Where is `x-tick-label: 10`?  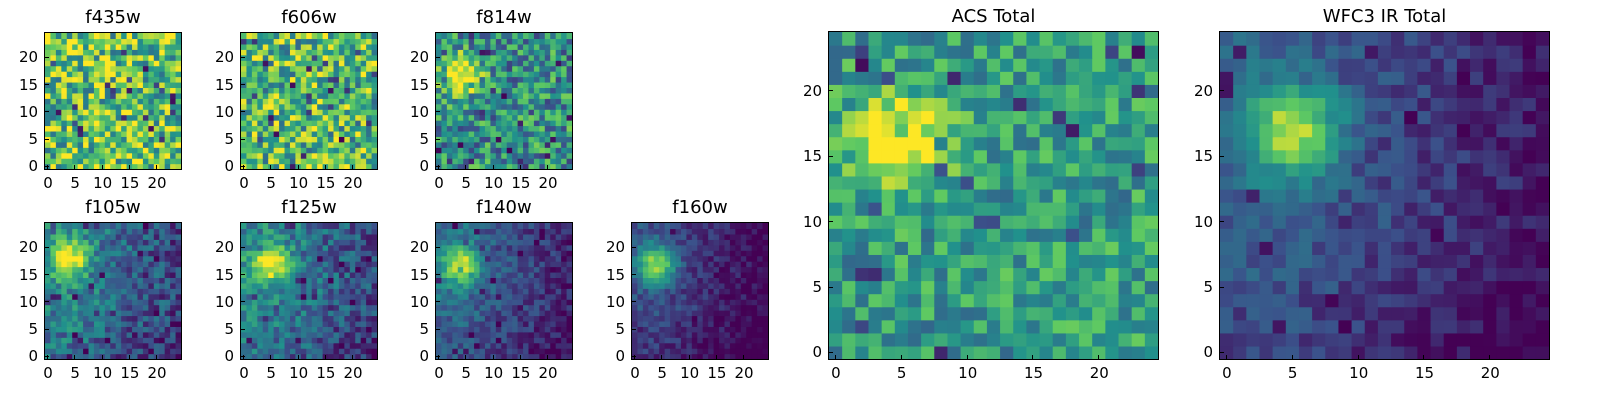
x-tick-label: 10 is located at coordinates (494, 183).